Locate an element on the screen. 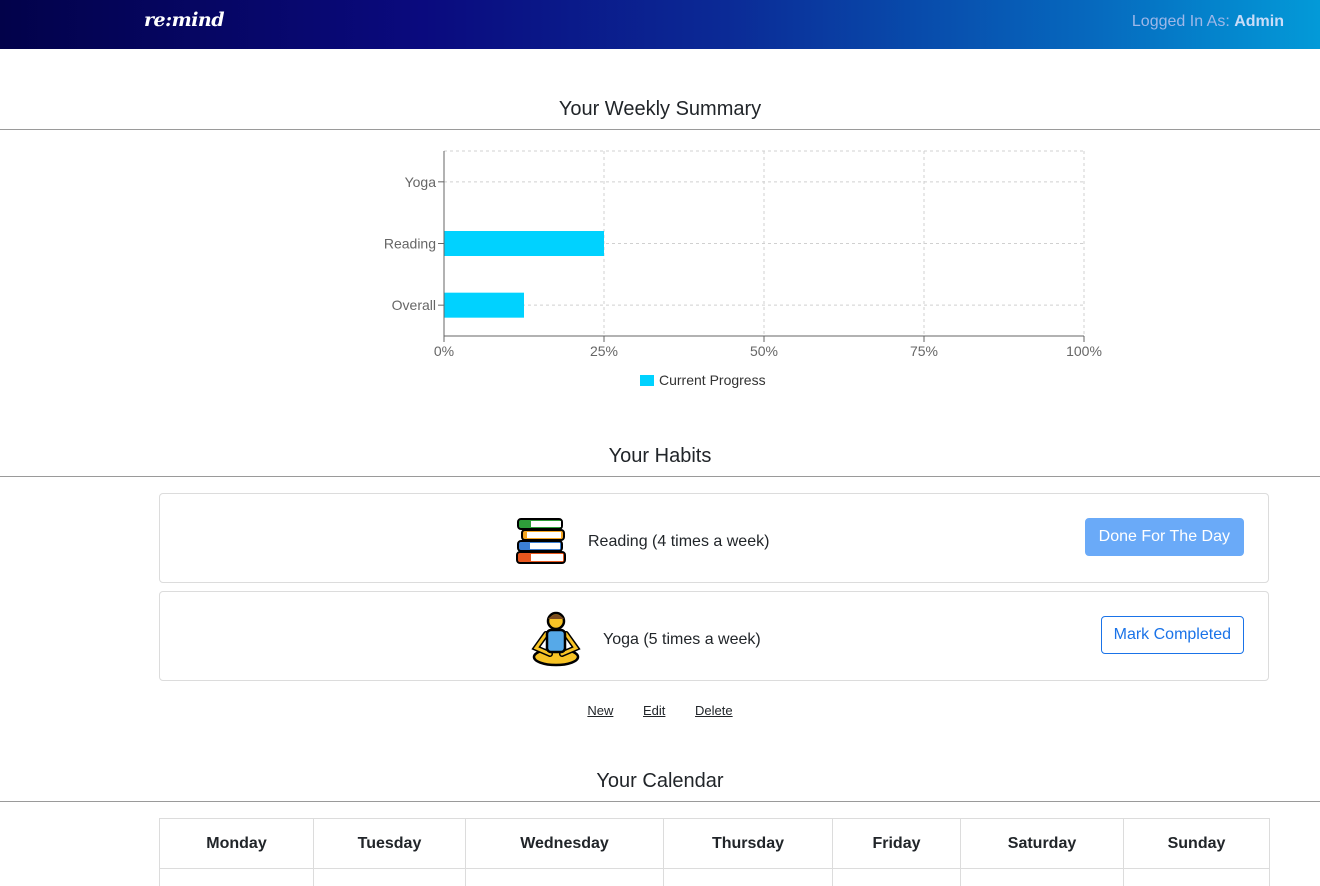 The image size is (1320, 886). calendar-row is located at coordinates (714, 877).